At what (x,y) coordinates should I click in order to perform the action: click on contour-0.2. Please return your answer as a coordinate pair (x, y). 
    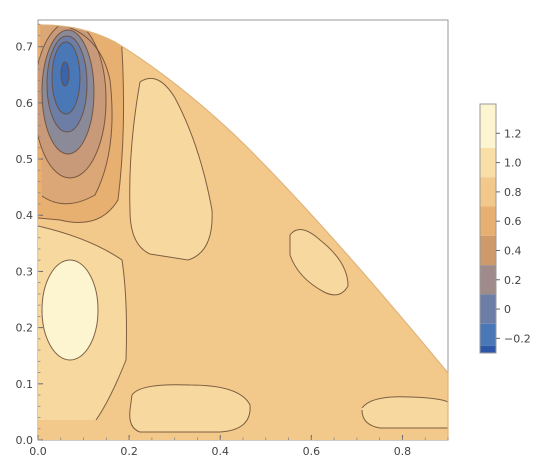
    Looking at the image, I should click on (72, 101).